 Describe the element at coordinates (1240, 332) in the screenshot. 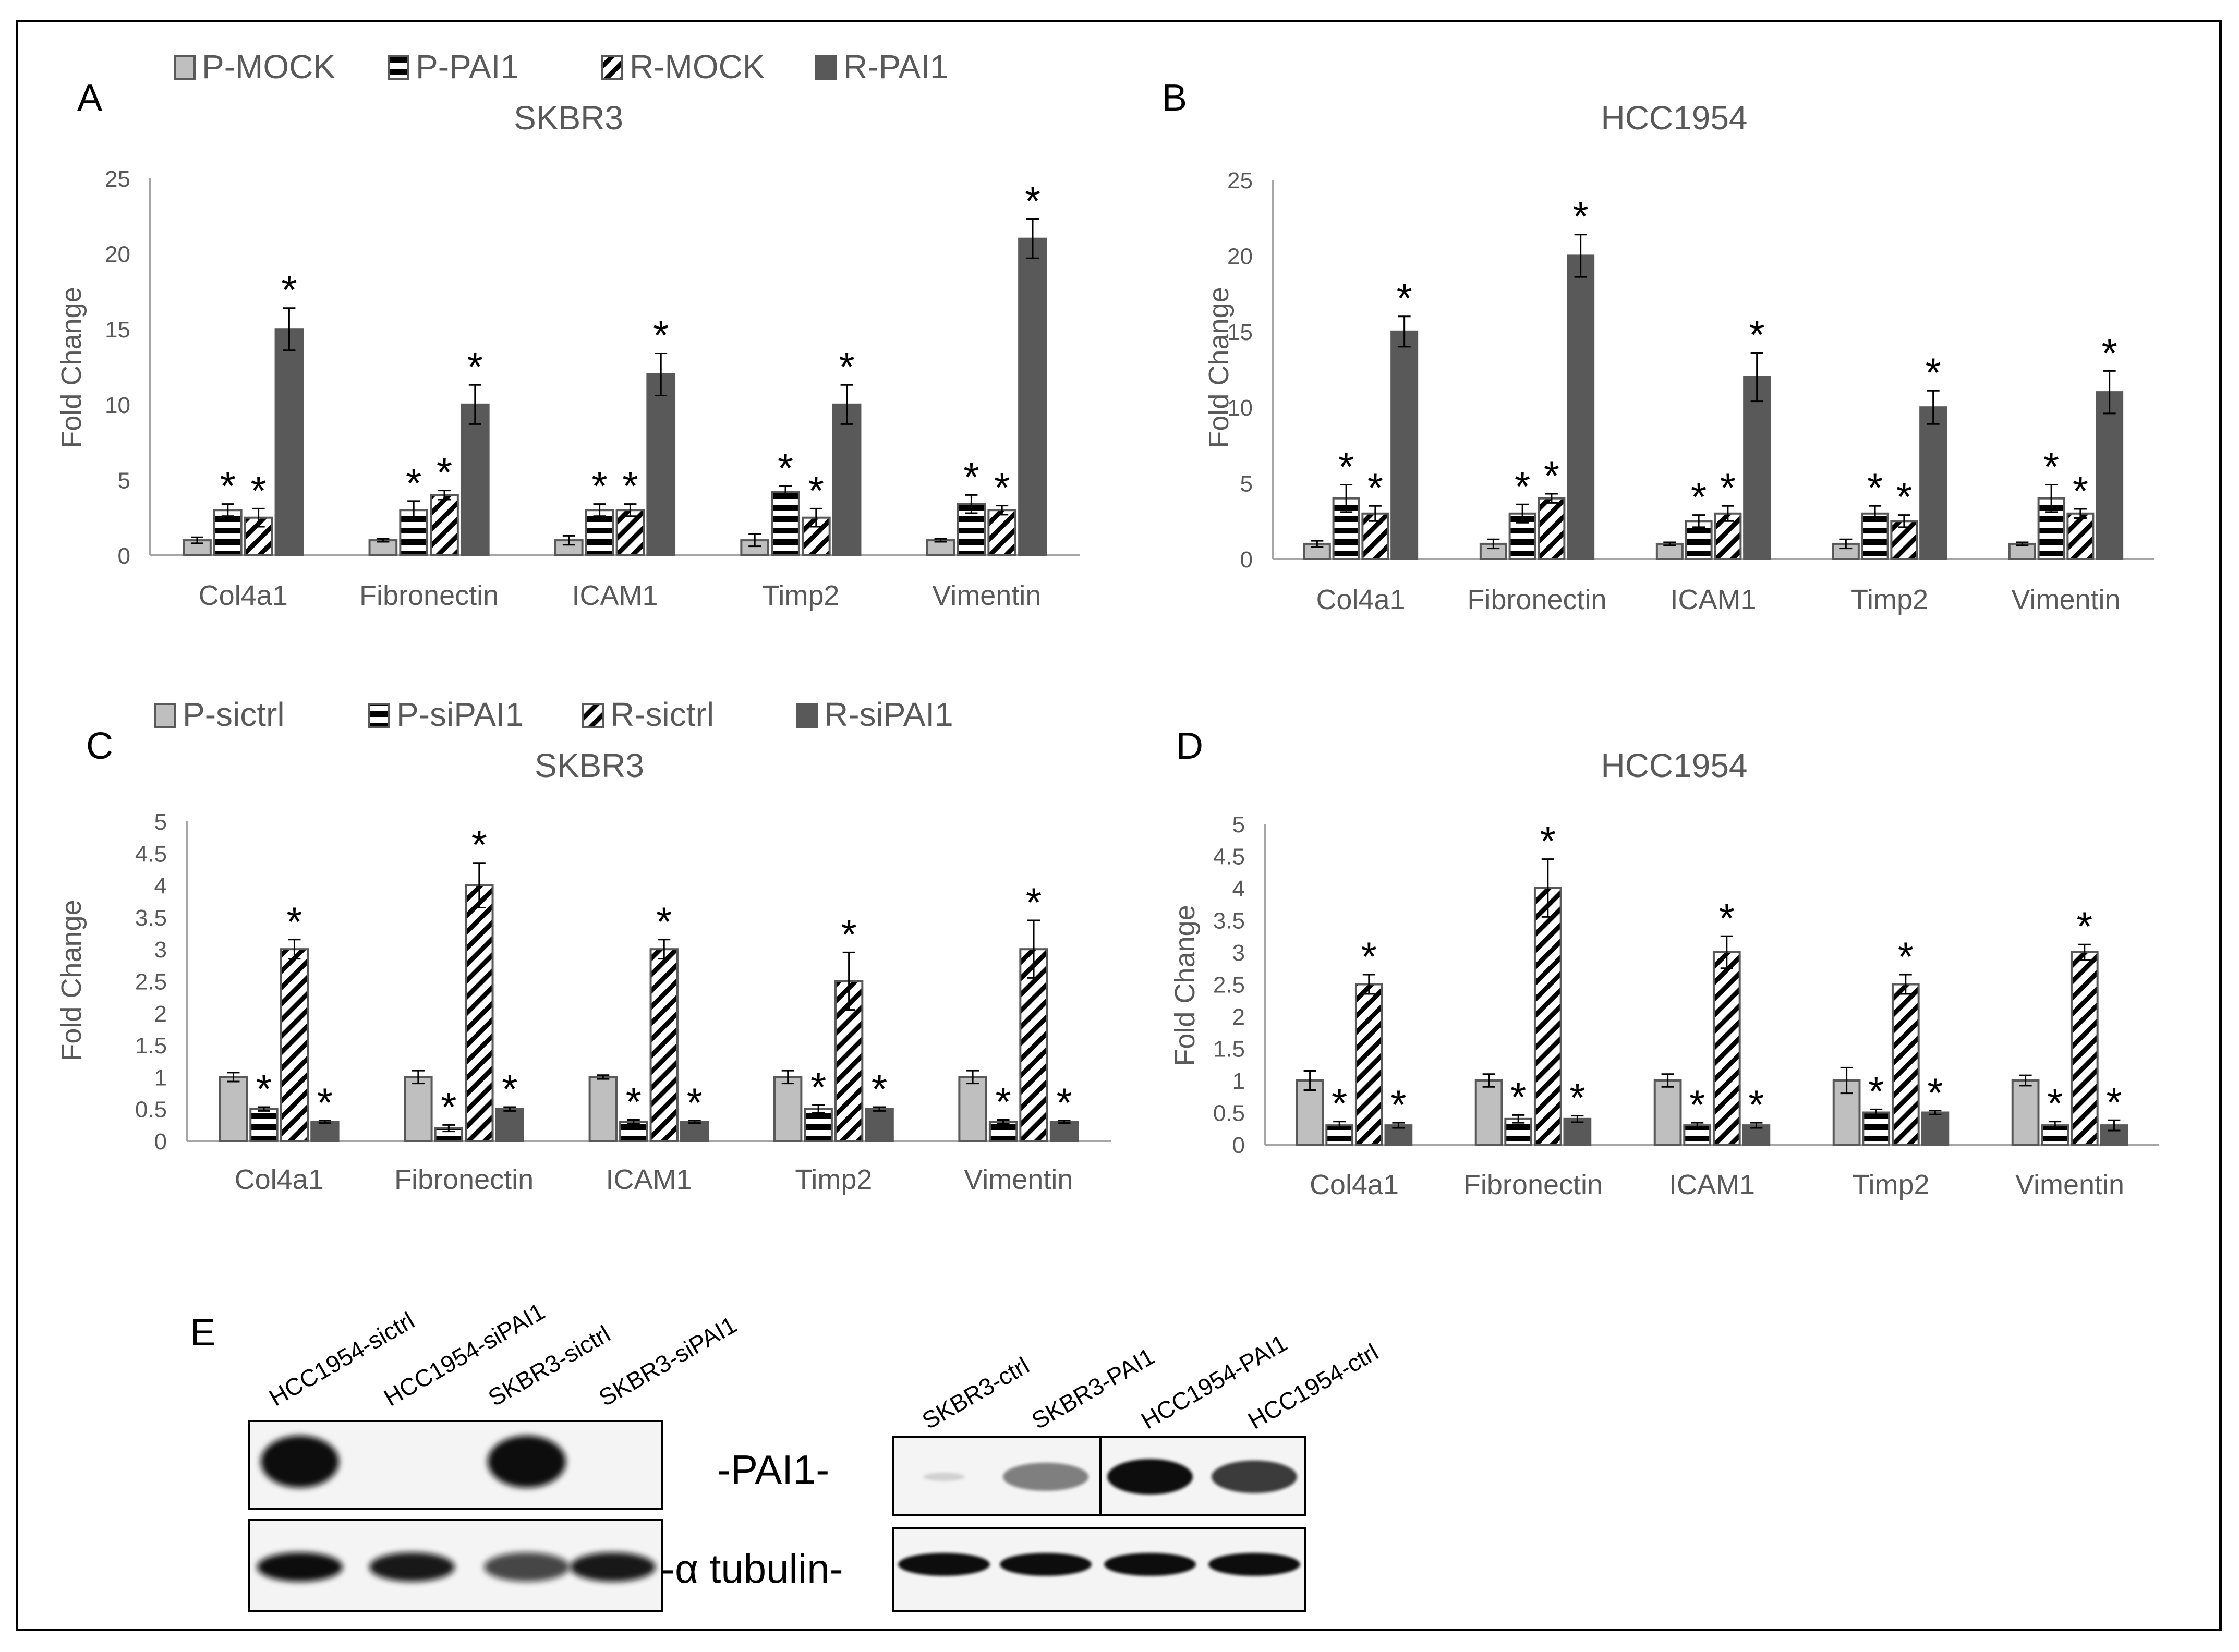

I see `y-tick-label: 15` at that location.